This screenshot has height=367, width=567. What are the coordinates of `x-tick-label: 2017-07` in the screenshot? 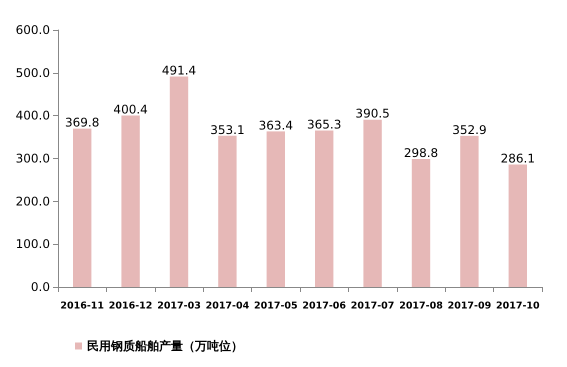 It's located at (372, 306).